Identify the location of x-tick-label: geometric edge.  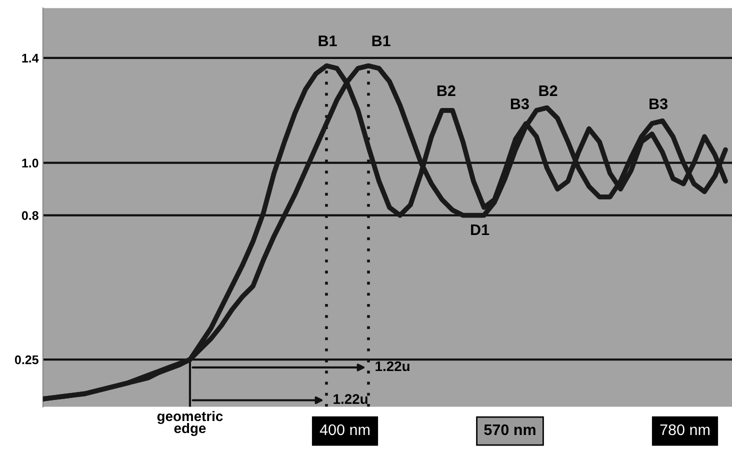
(190, 423).